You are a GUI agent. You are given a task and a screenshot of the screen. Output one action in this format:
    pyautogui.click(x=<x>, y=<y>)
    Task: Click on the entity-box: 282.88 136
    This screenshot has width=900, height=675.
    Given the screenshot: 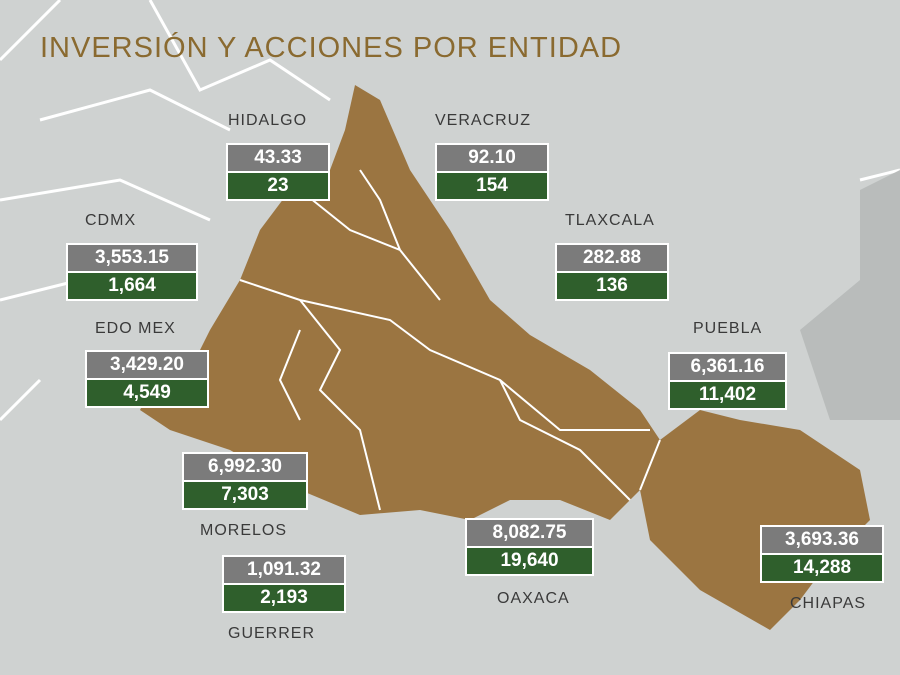 What is the action you would take?
    pyautogui.click(x=612, y=272)
    